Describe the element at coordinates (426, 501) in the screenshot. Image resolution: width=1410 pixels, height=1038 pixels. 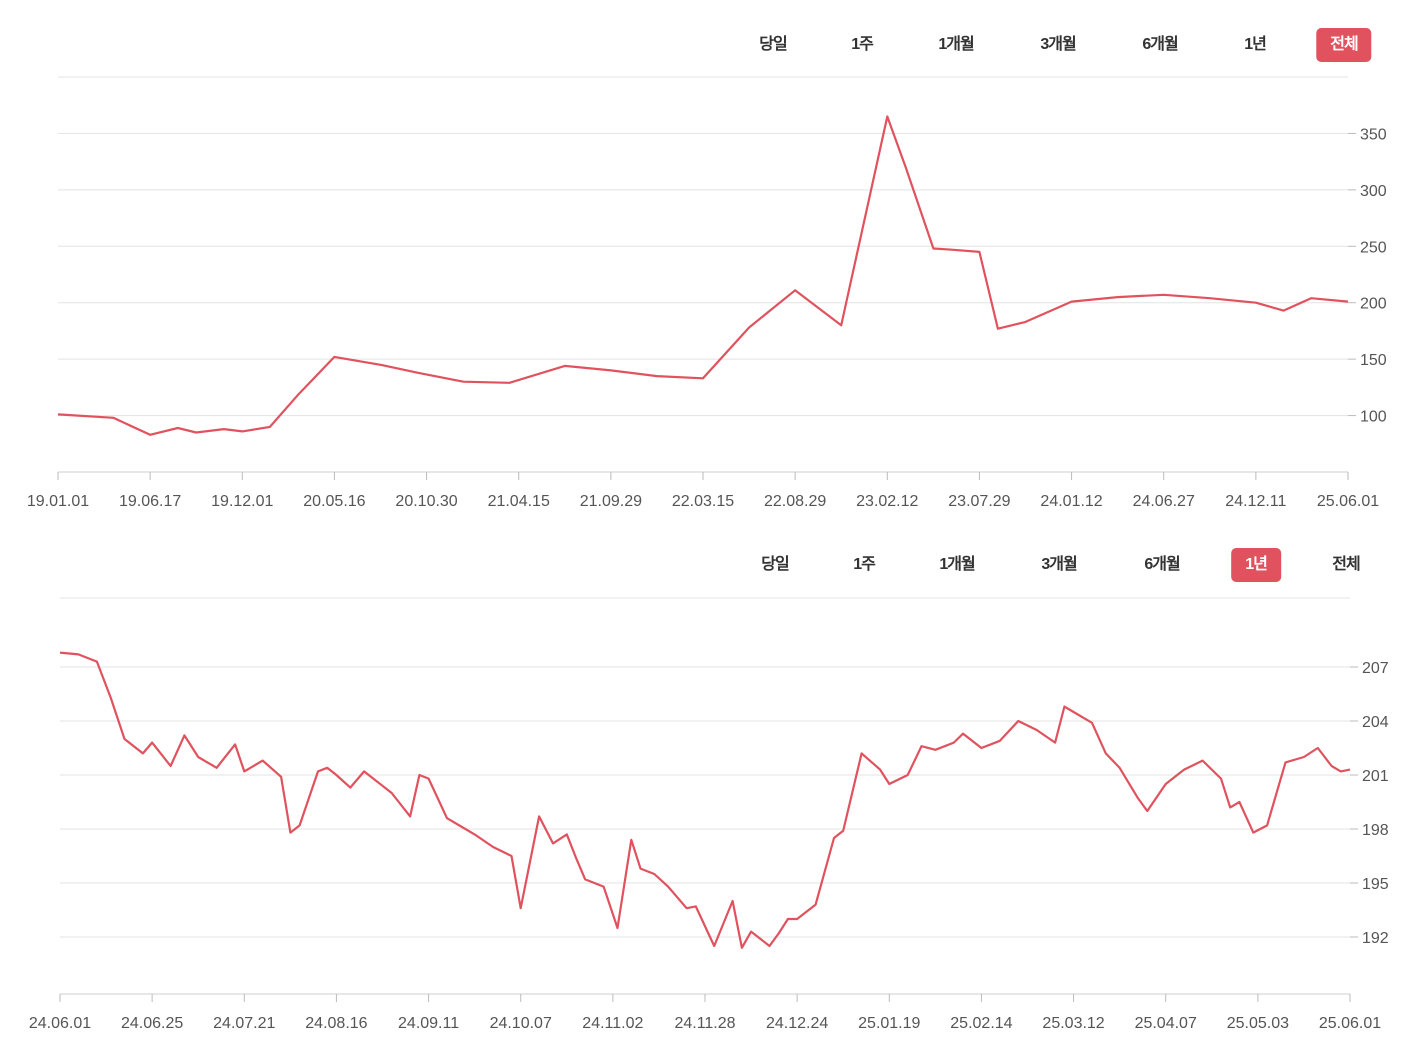
I see `x-tick-label: 20.10.30` at that location.